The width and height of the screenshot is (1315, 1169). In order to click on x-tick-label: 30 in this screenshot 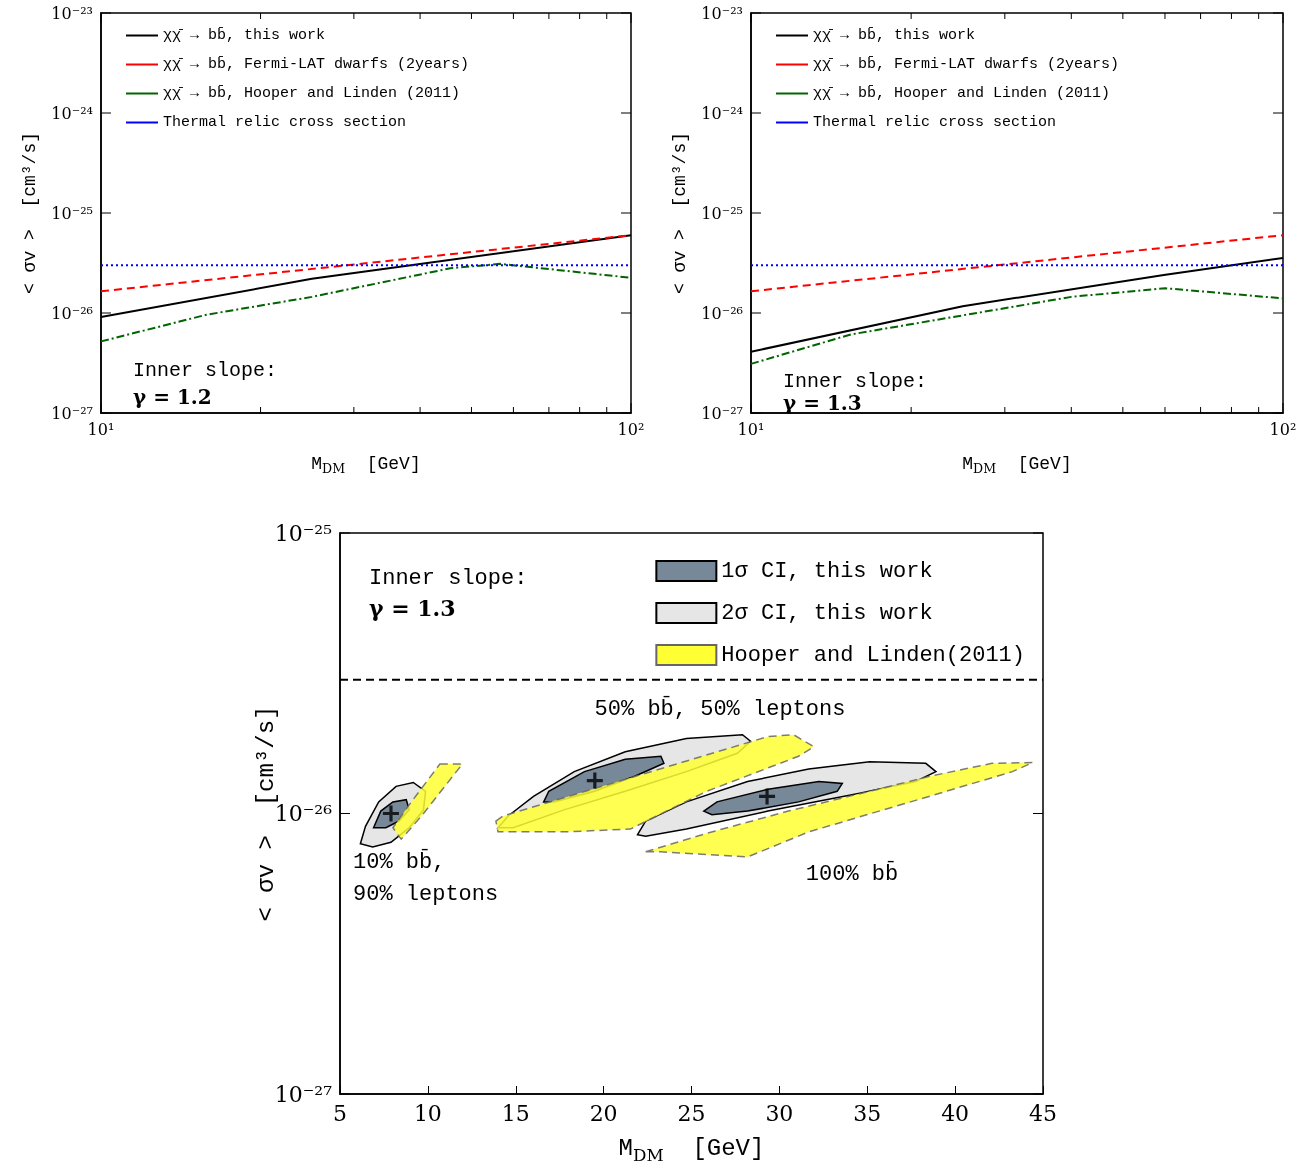, I will do `click(779, 1113)`.